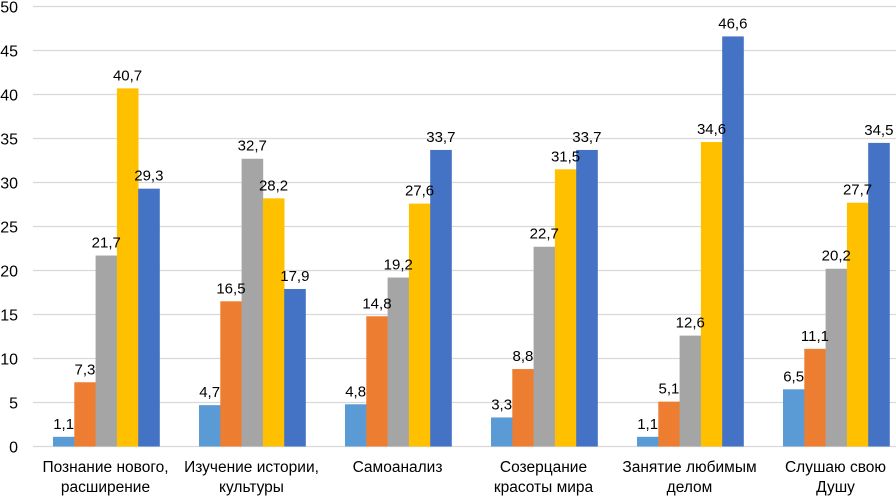 This screenshot has width=896, height=496. I want to click on x-category-label: Созерцание, so click(543, 467).